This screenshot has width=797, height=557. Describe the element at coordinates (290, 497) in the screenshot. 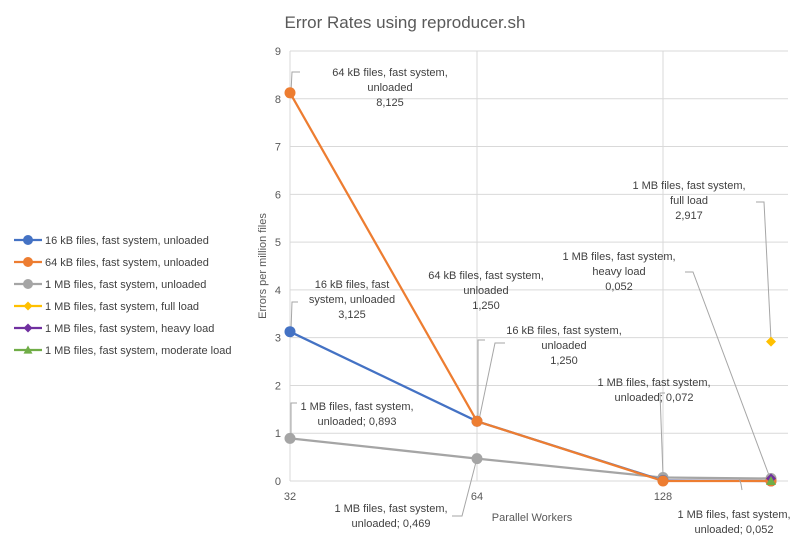

I see `x-tick-label: 32` at that location.